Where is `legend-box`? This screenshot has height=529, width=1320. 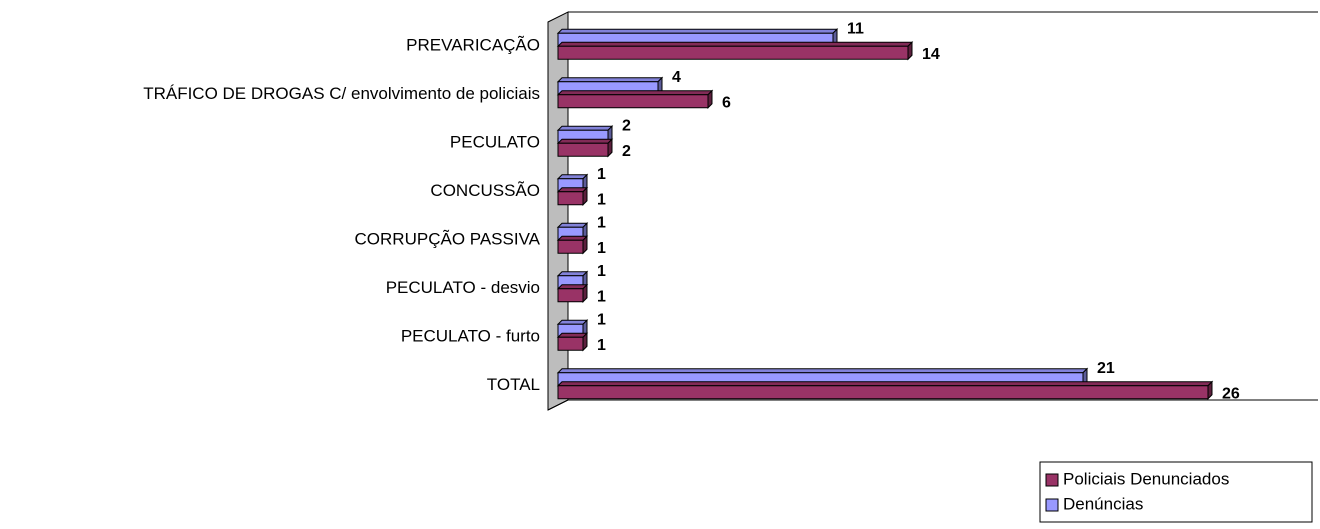 legend-box is located at coordinates (1176, 492).